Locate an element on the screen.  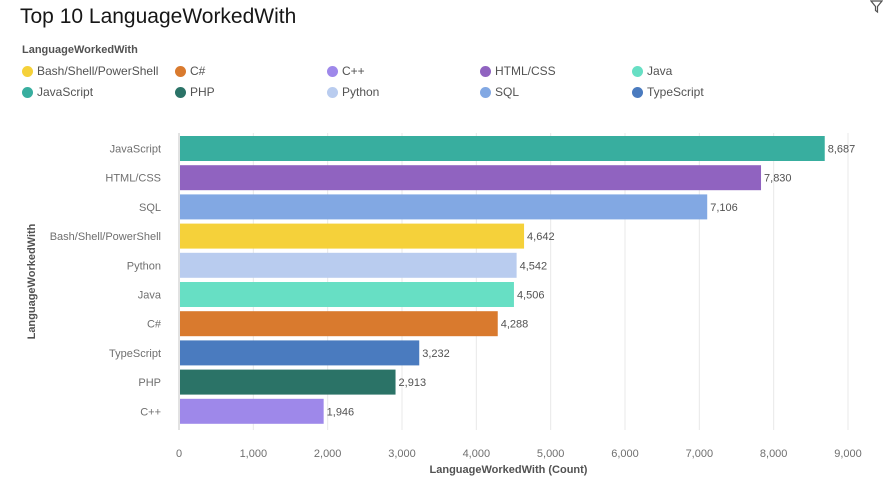
legend-item: Java is located at coordinates (652, 71).